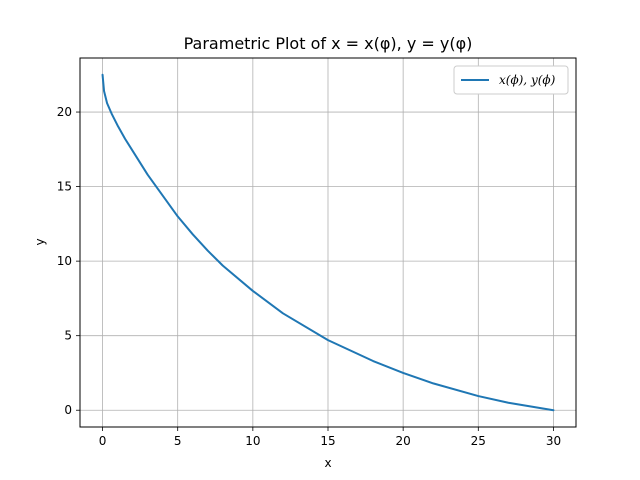  I want to click on x-tick-label: 15, so click(327, 441).